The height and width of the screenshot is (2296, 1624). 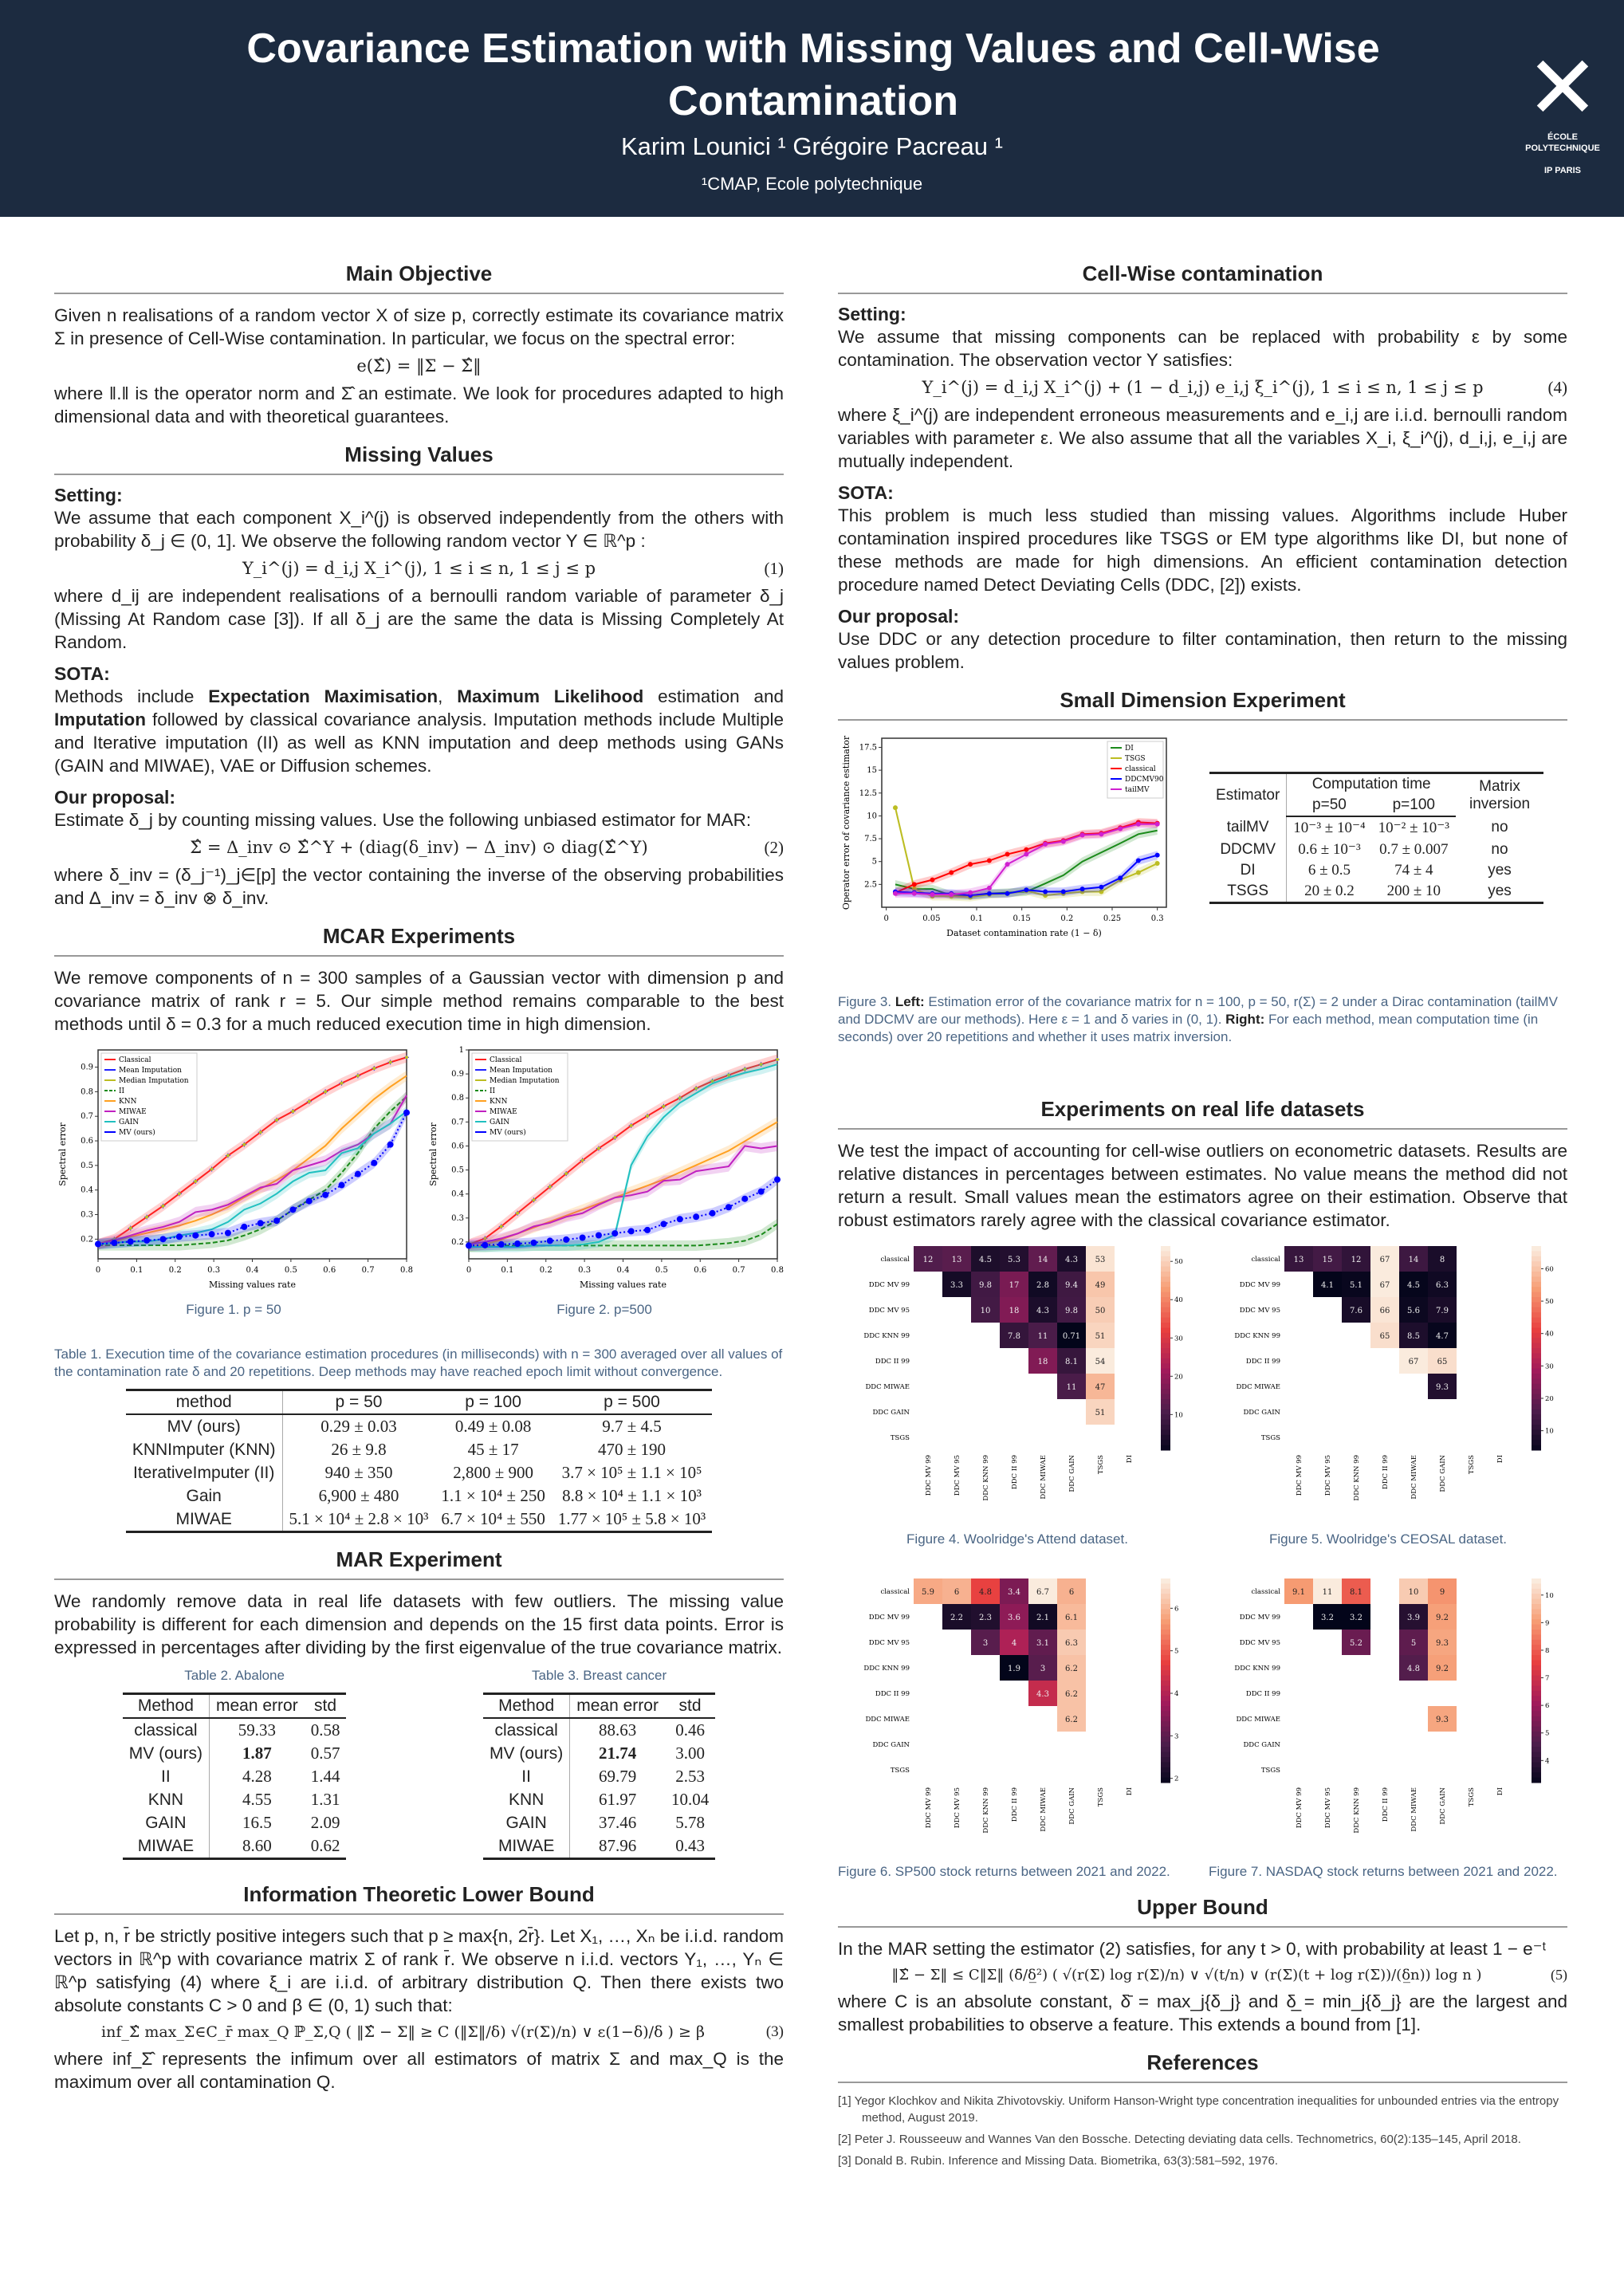 I want to click on column-header: mean error, so click(x=617, y=1706).